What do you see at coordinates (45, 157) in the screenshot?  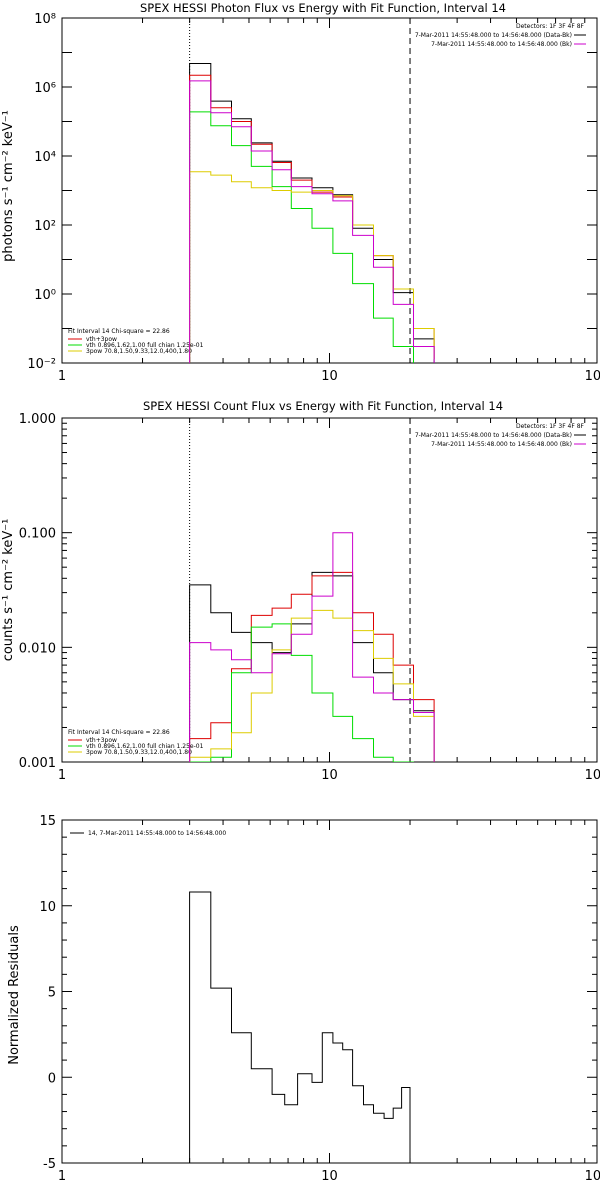 I see `y-tick-label: 10⁴` at bounding box center [45, 157].